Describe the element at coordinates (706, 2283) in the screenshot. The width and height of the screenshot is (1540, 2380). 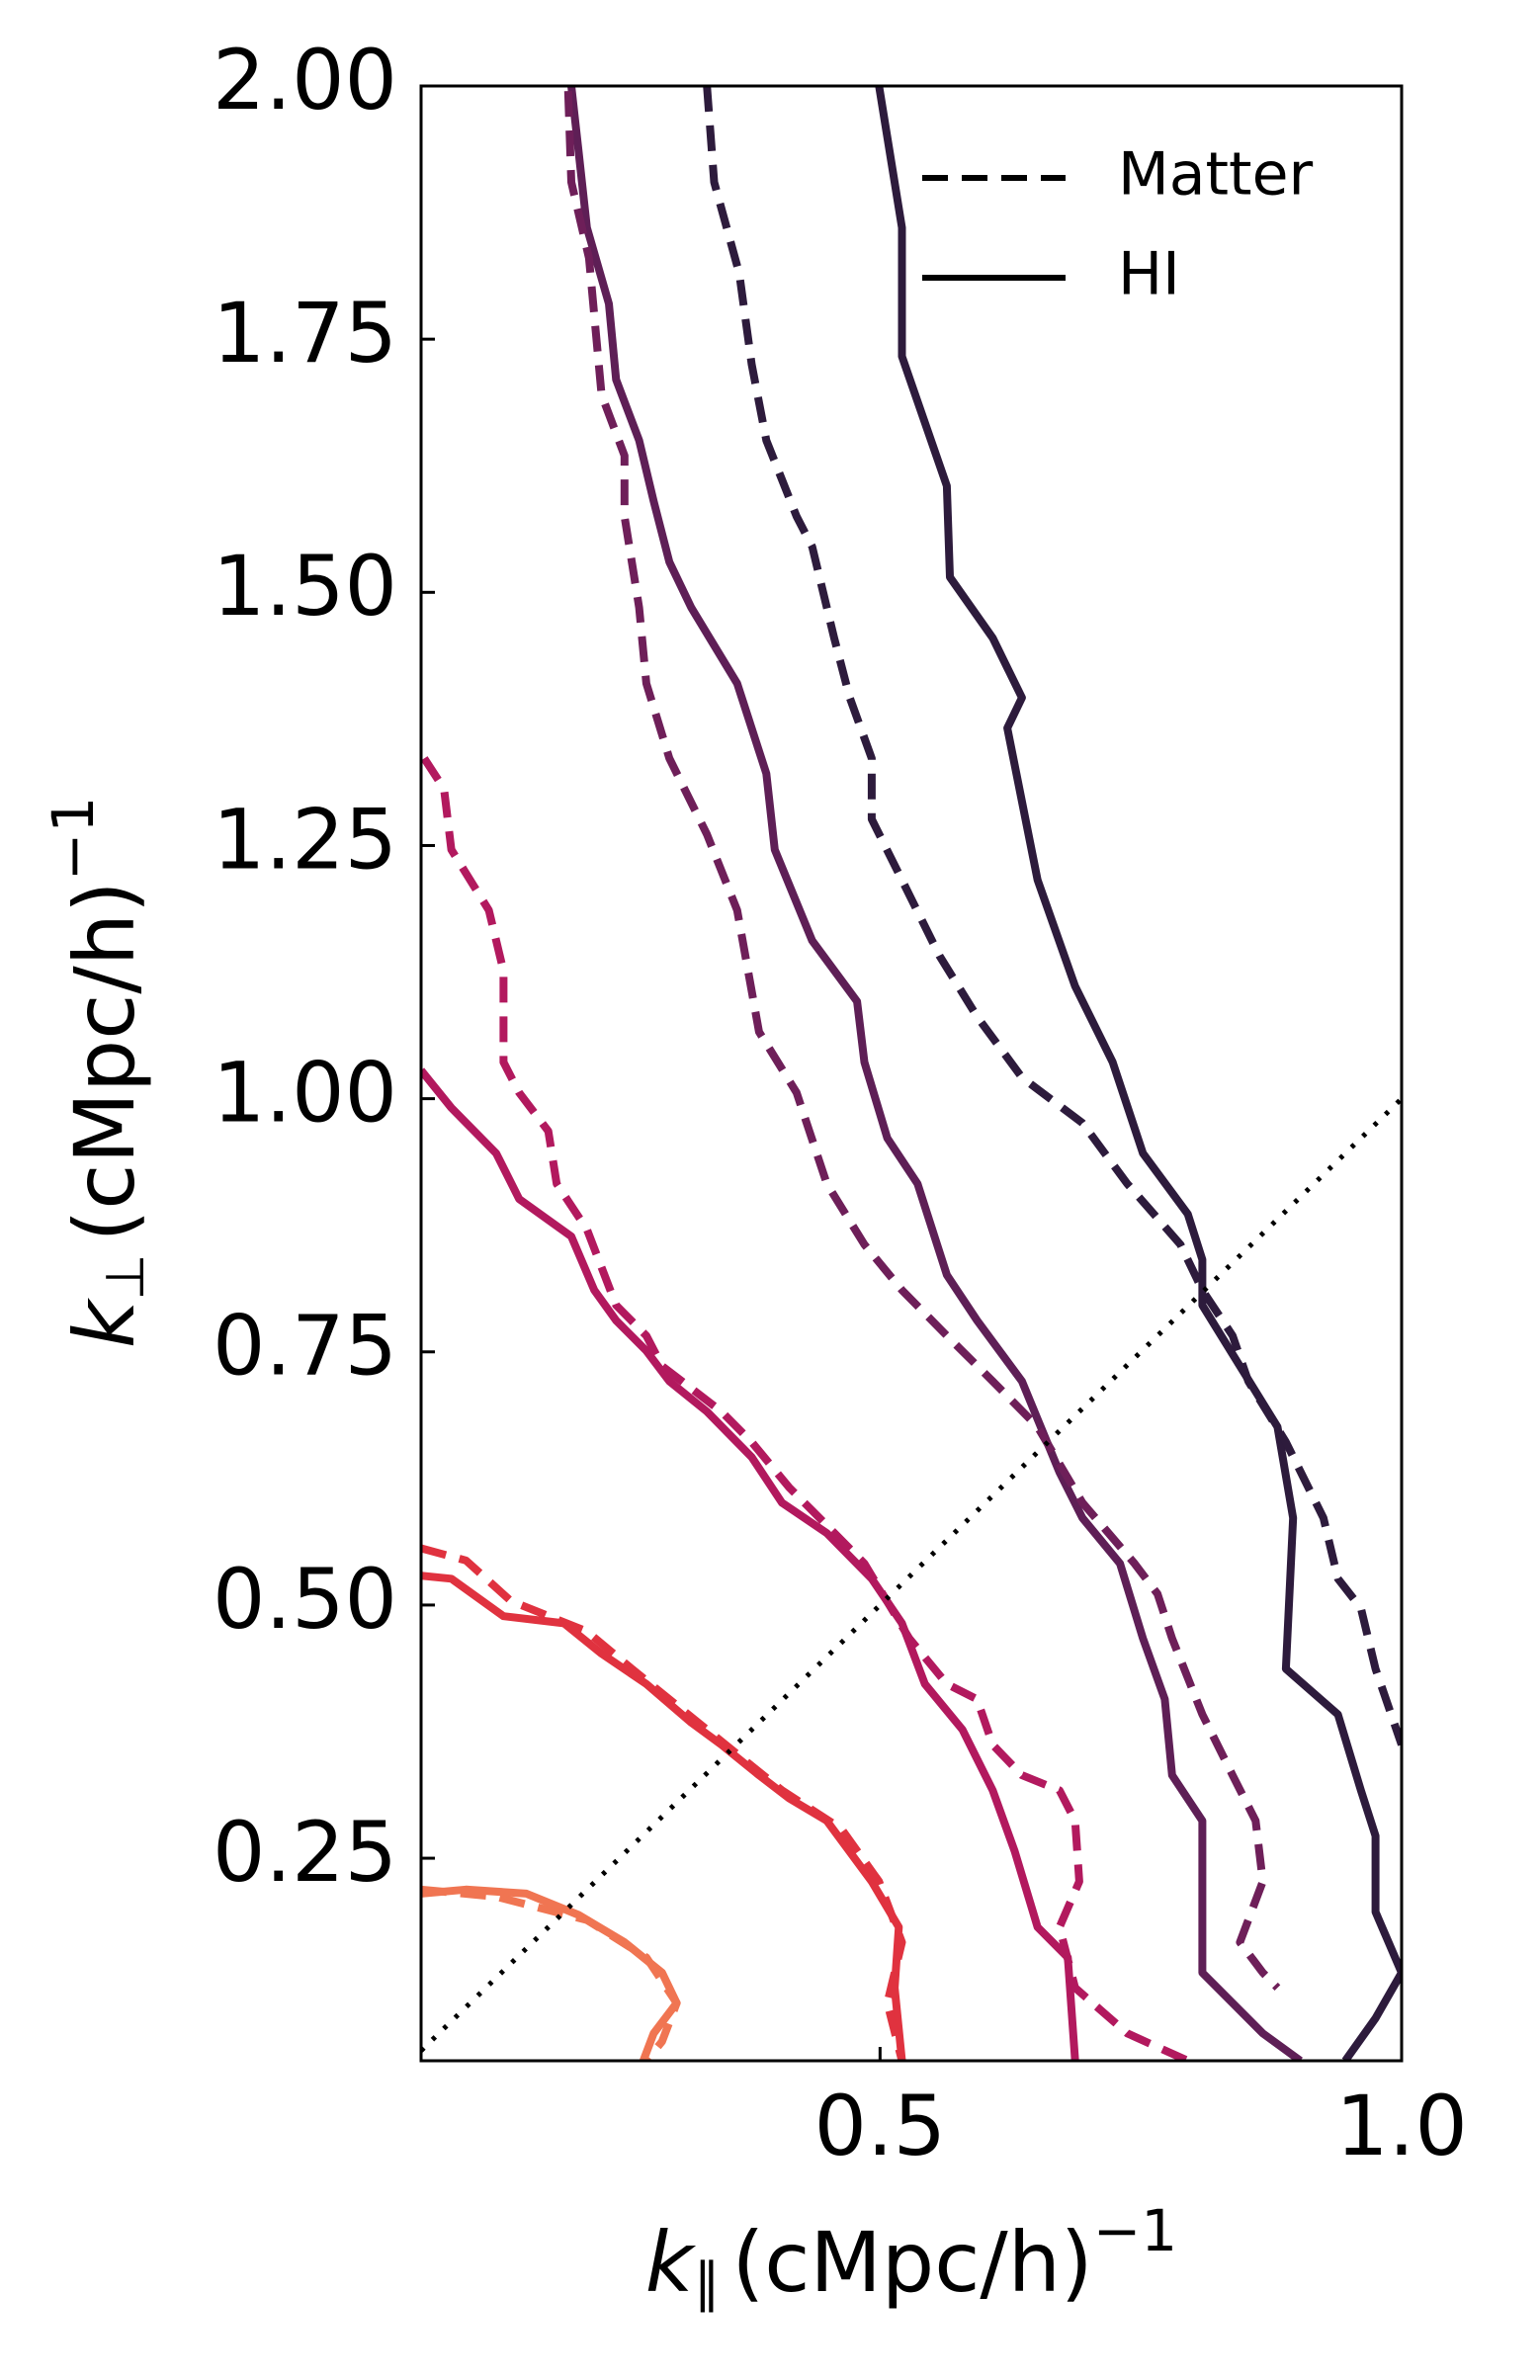
I see `x-label-subscript: ∥` at that location.